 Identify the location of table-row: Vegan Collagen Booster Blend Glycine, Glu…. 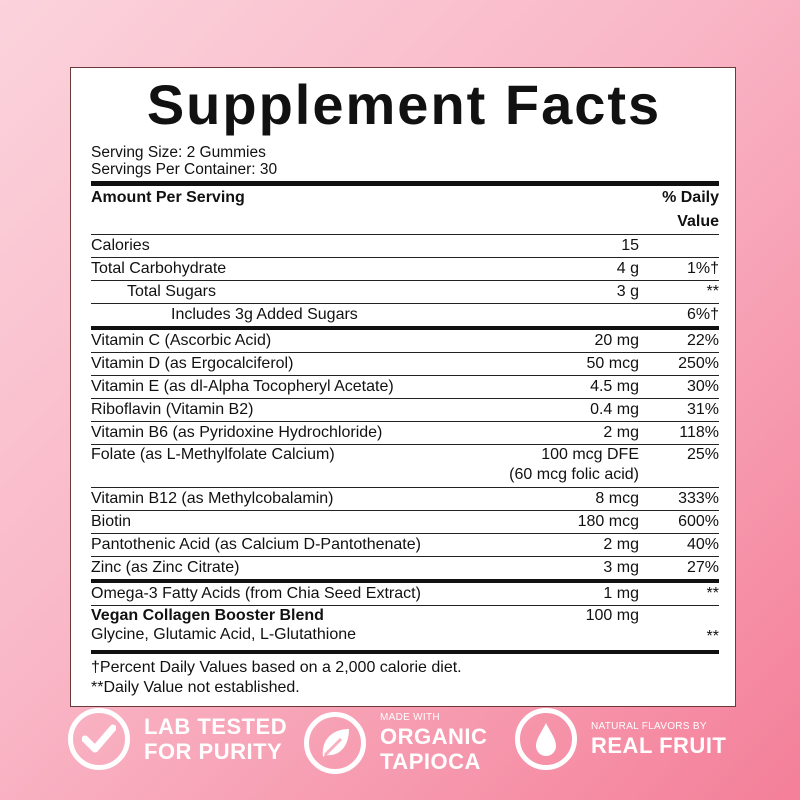
(405, 629).